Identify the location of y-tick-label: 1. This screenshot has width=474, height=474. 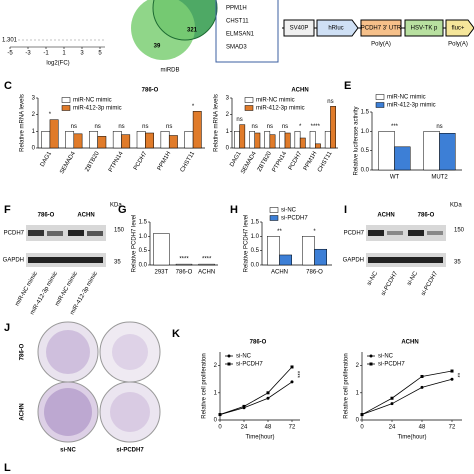
(34, 132).